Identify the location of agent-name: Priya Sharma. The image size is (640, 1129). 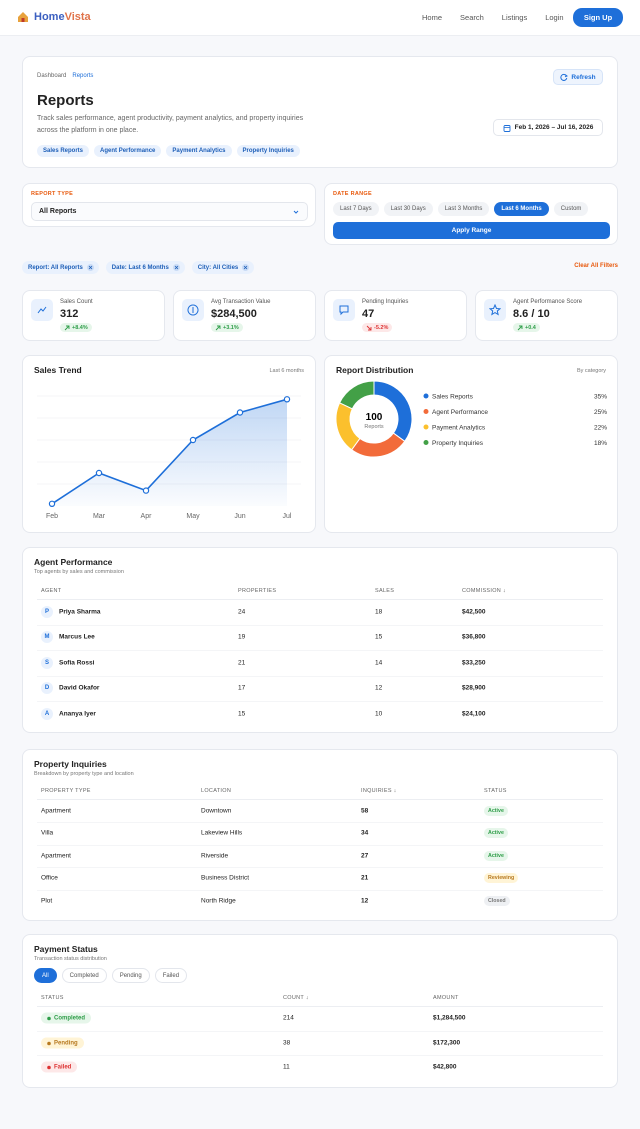
(80, 612).